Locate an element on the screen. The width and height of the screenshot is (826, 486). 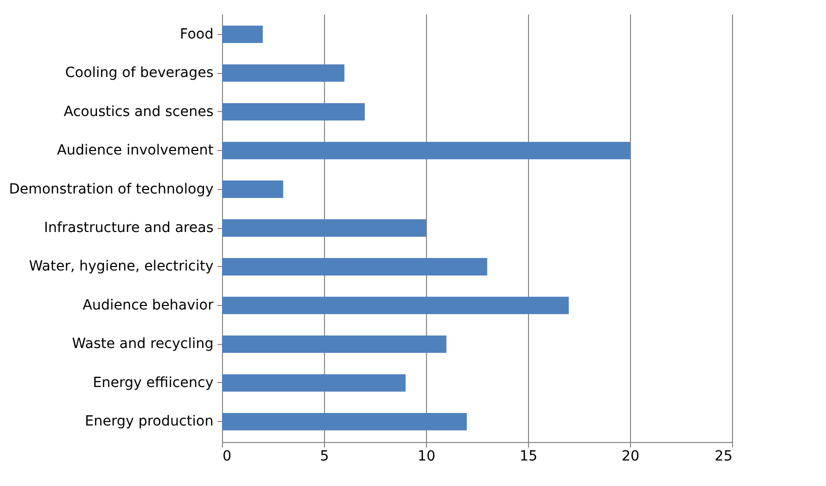
x-tick-label: 5 is located at coordinates (324, 456).